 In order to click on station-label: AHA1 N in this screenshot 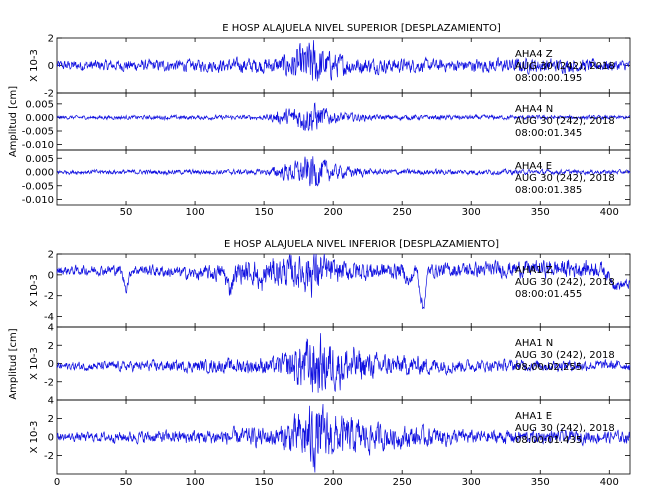, I will do `click(534, 343)`.